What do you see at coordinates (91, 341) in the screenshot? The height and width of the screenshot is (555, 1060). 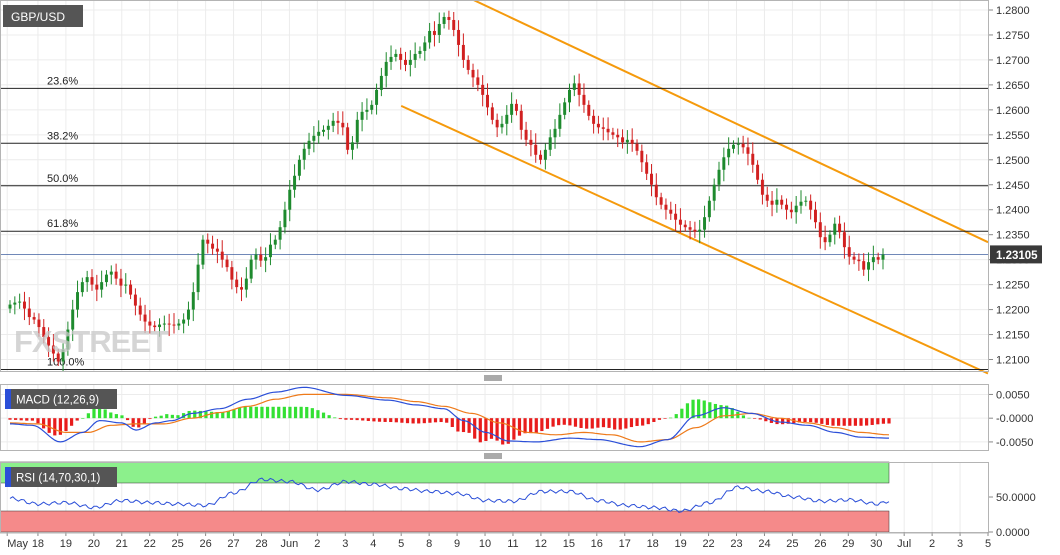 I see `watermark-logo: FXSTREET` at bounding box center [91, 341].